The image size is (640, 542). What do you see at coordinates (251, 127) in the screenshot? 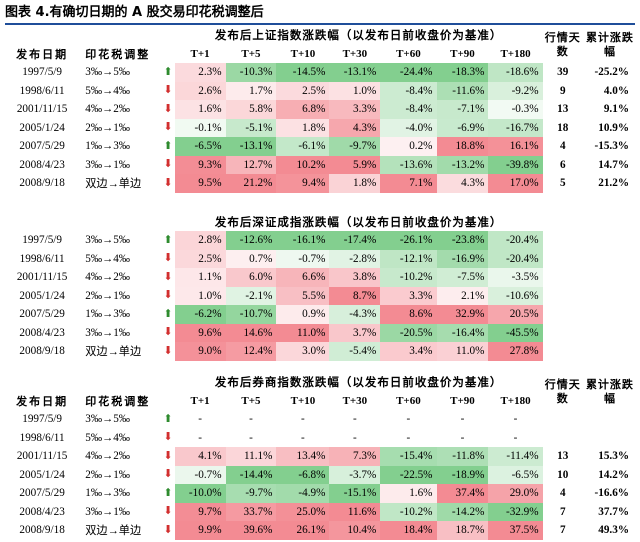
I see `value-cell: -5.1%` at bounding box center [251, 127].